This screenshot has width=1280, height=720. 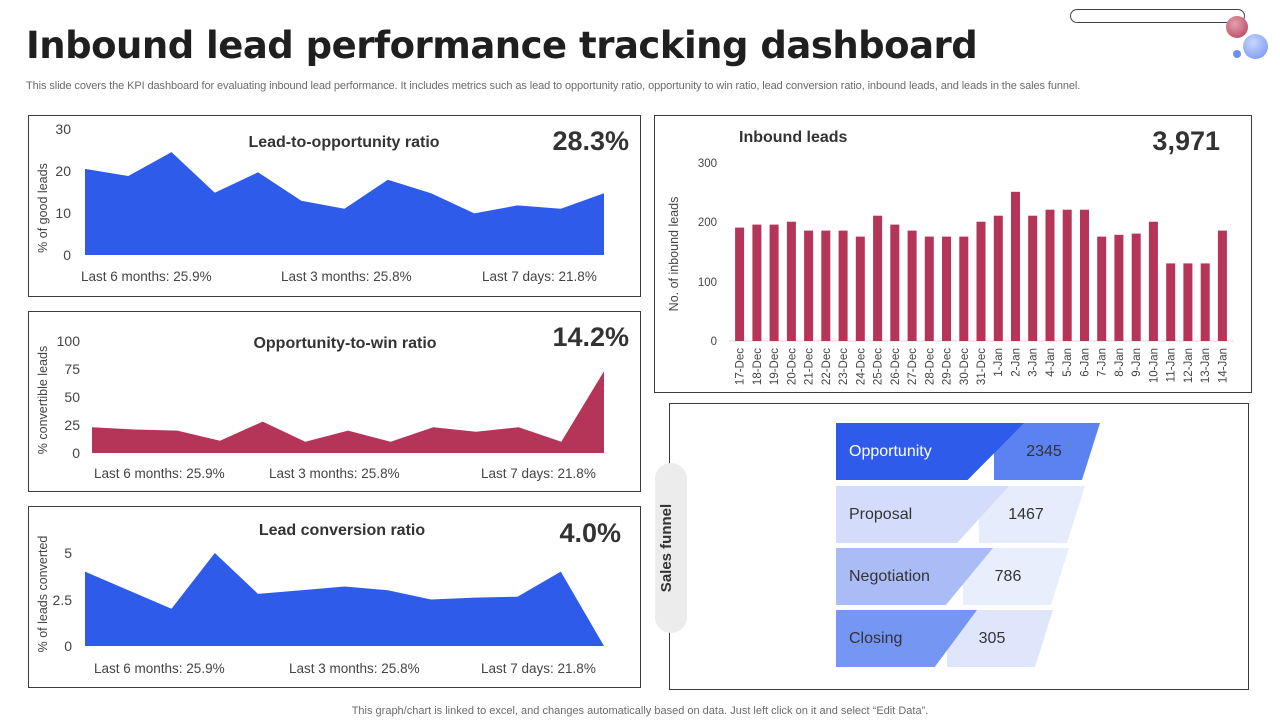 What do you see at coordinates (758, 366) in the screenshot?
I see `x-tick-label: 18-Dec` at bounding box center [758, 366].